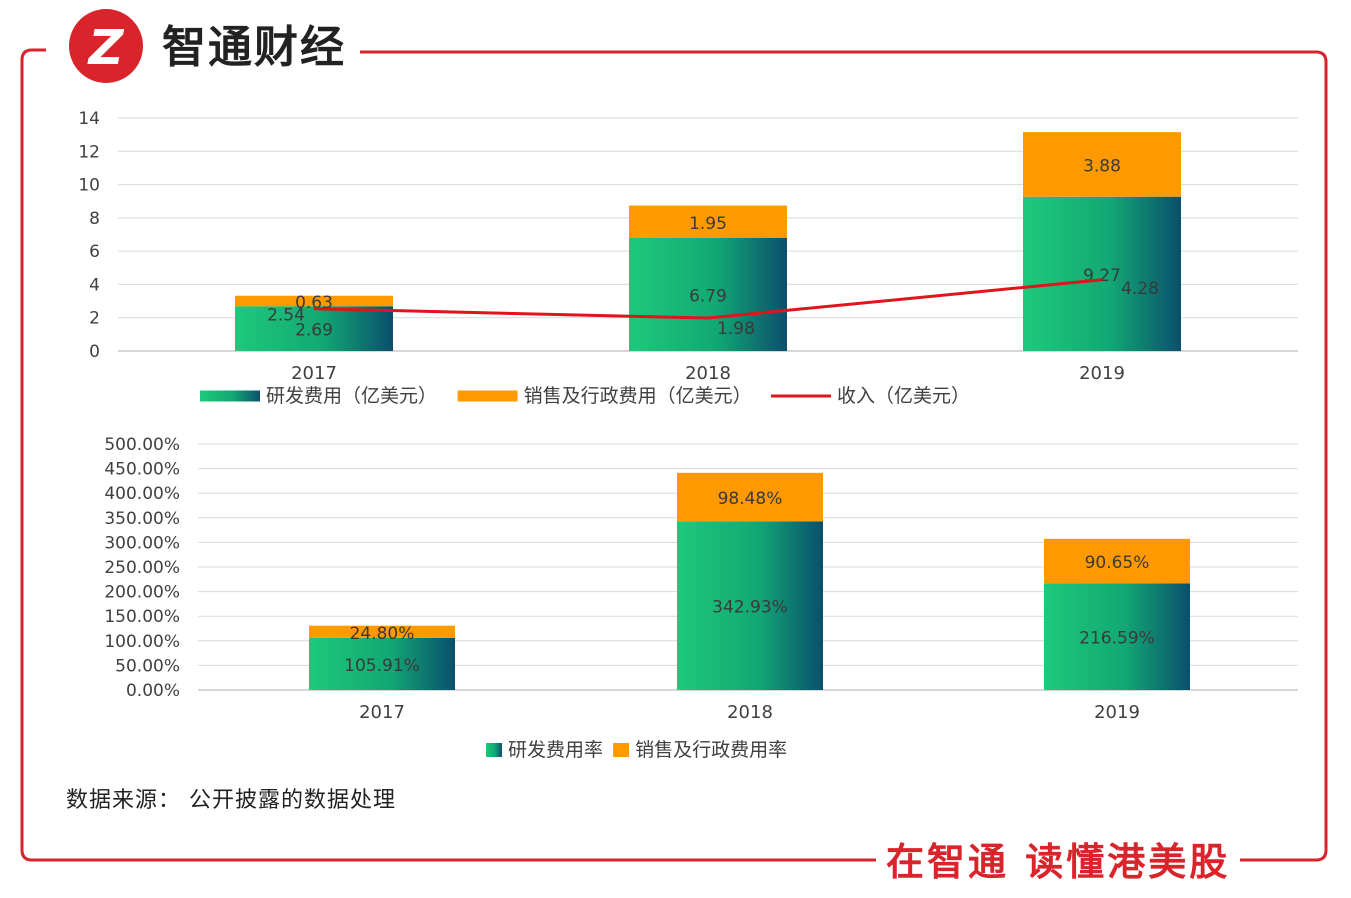 This screenshot has width=1351, height=898. I want to click on legend-label: 销售及行政费用率, so click(711, 750).